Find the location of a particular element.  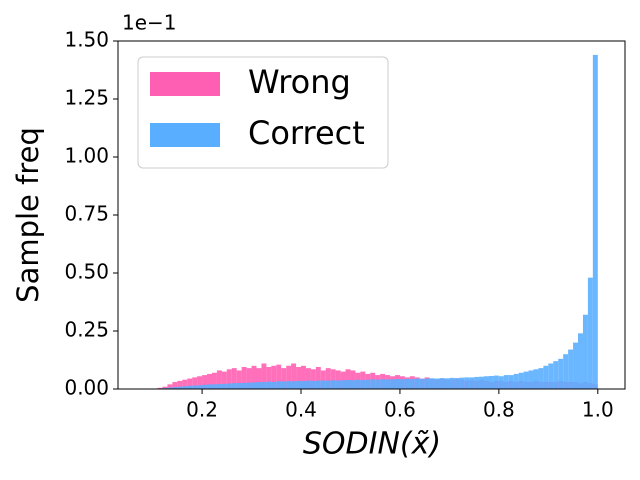

y-offset-label: 1e−1 is located at coordinates (149, 23).